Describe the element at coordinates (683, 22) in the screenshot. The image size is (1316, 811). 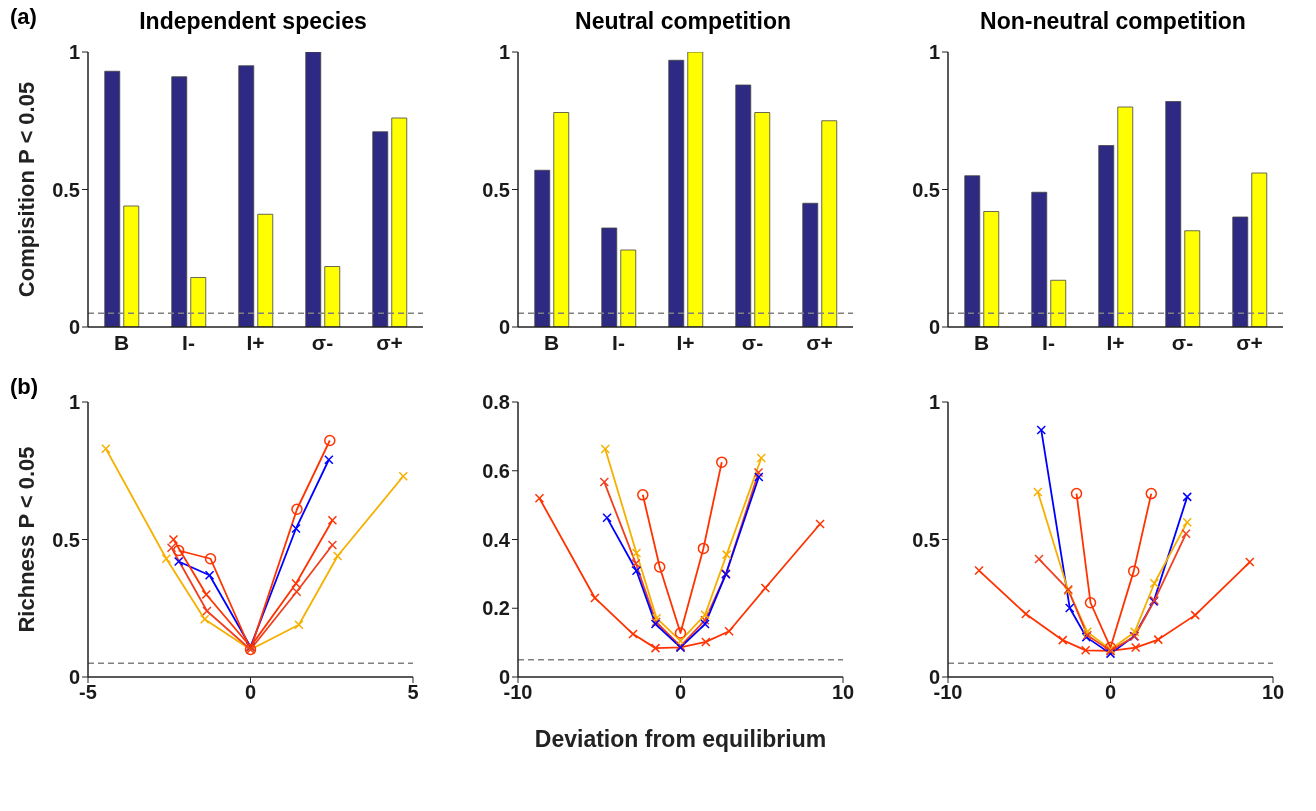
I see `chart-title: Neutral competition` at that location.